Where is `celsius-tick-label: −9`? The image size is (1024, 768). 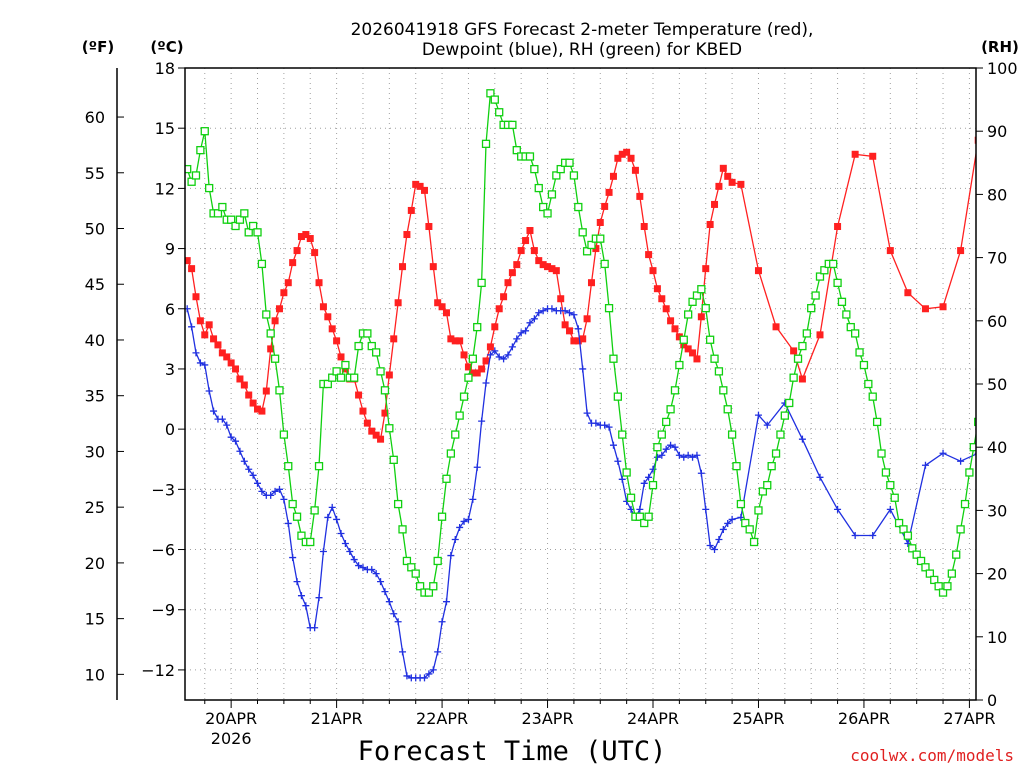
celsius-tick-label: −9 is located at coordinates (163, 610).